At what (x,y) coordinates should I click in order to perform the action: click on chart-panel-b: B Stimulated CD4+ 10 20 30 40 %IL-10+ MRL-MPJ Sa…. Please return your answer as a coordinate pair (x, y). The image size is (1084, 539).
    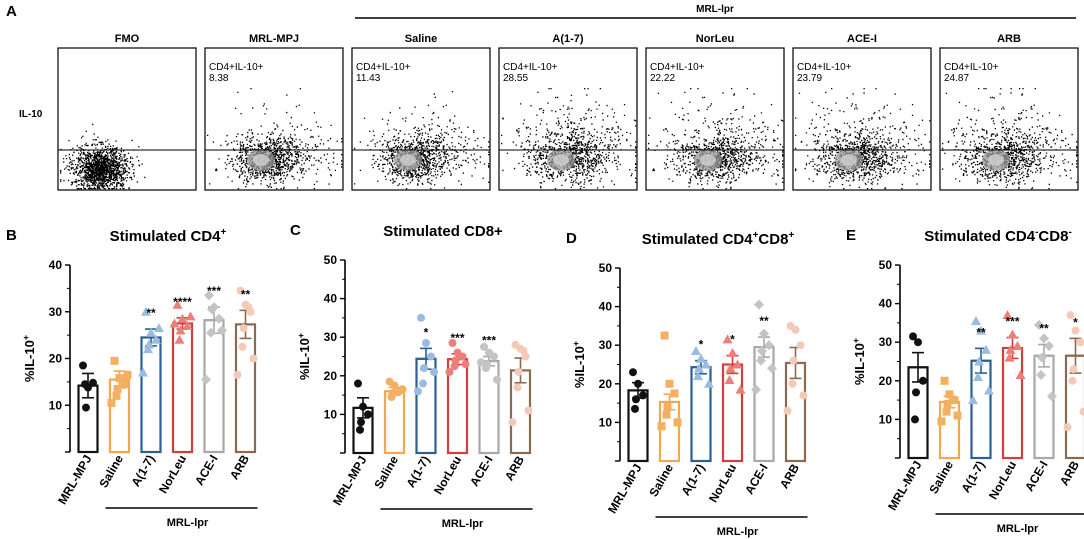
    Looking at the image, I should click on (132, 378).